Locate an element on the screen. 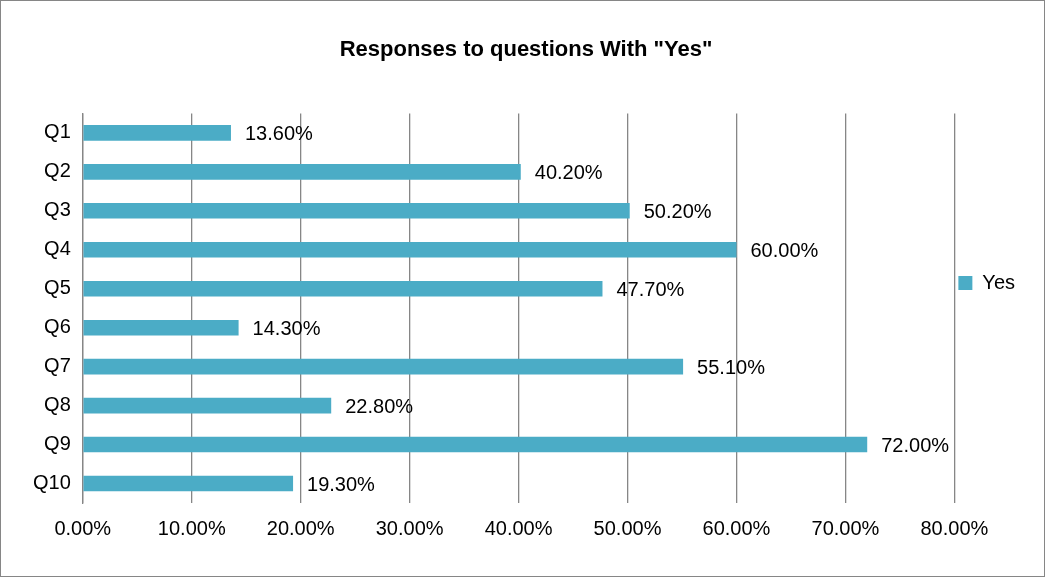  x-tick-label: 70.00% is located at coordinates (845, 527).